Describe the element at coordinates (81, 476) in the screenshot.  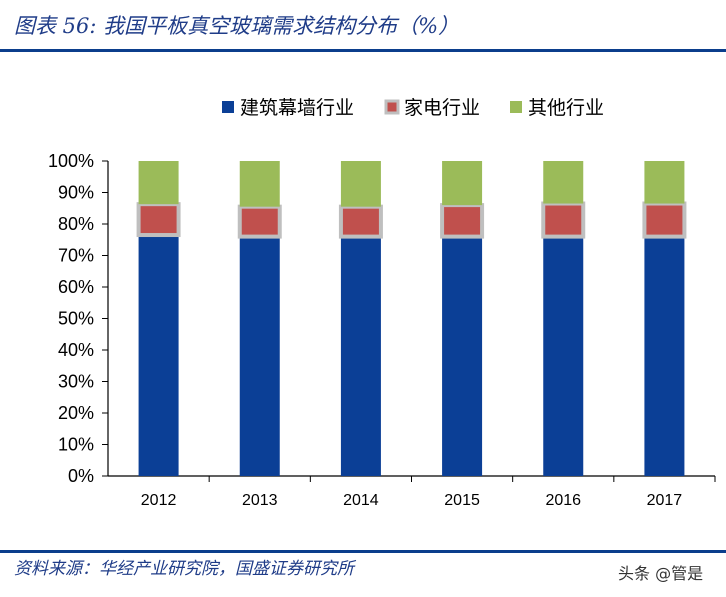
I see `y-tick-label: 0%` at that location.